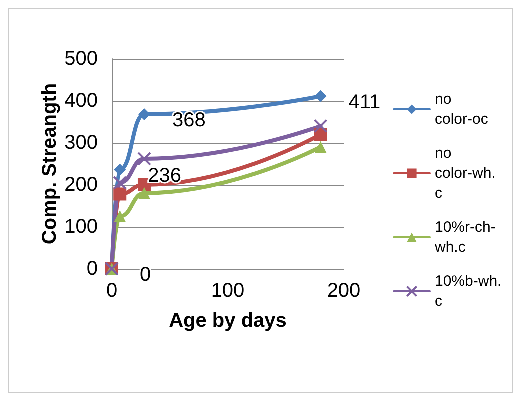 The height and width of the screenshot is (403, 523). Describe the element at coordinates (81, 185) in the screenshot. I see `y-tick-label: 200` at that location.